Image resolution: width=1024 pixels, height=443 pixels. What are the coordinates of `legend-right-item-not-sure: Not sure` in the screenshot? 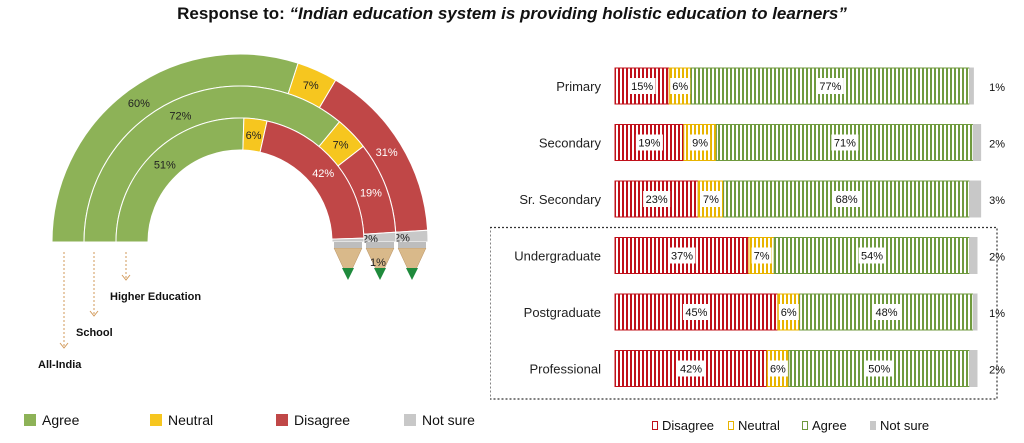 It's located at (899, 425).